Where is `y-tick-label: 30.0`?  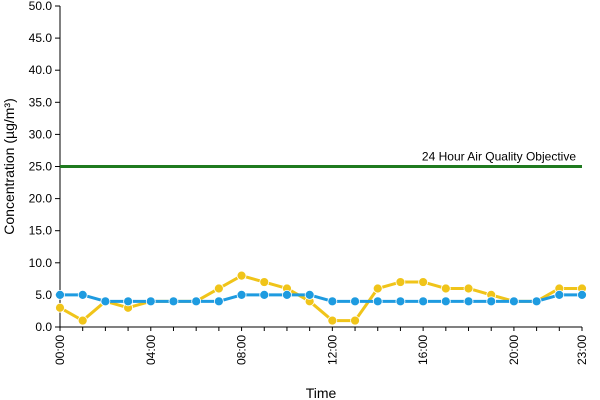 y-tick-label: 30.0 is located at coordinates (41, 134).